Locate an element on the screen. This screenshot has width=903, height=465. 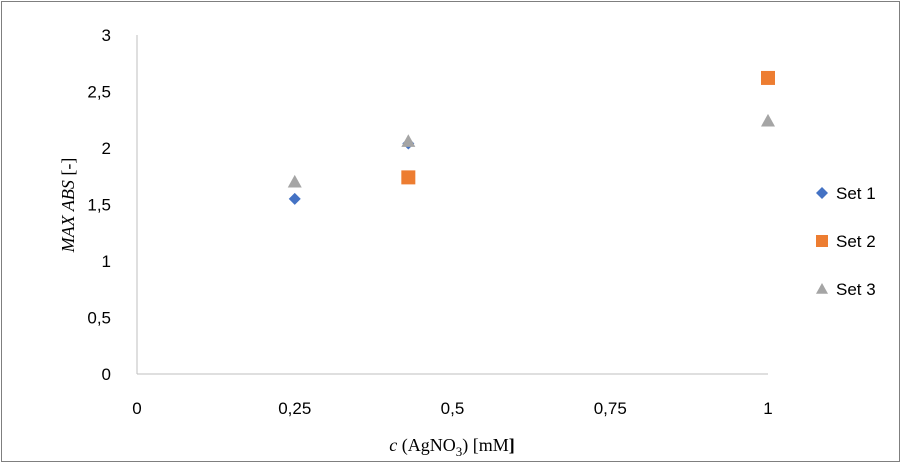
legend: Set 1 Set 2 Set 3 is located at coordinates (846, 241).